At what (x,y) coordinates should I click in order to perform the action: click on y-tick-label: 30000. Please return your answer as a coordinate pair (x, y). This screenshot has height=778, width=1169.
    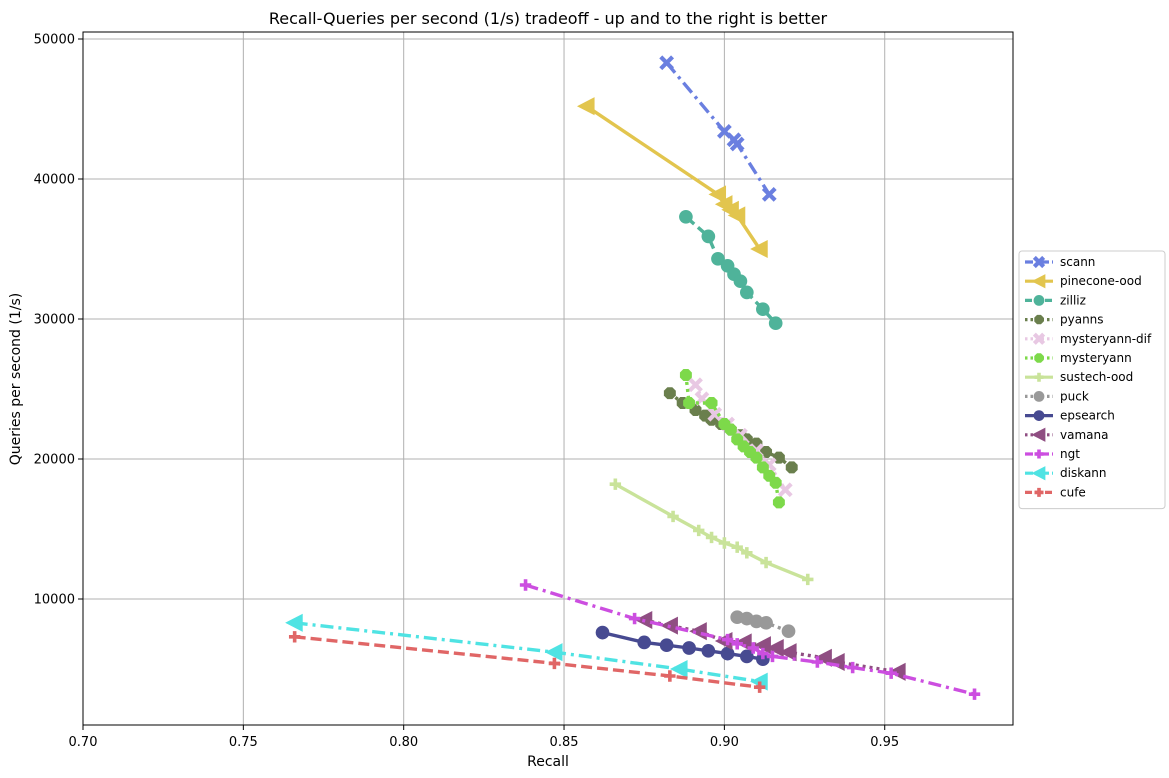
    Looking at the image, I should click on (54, 320).